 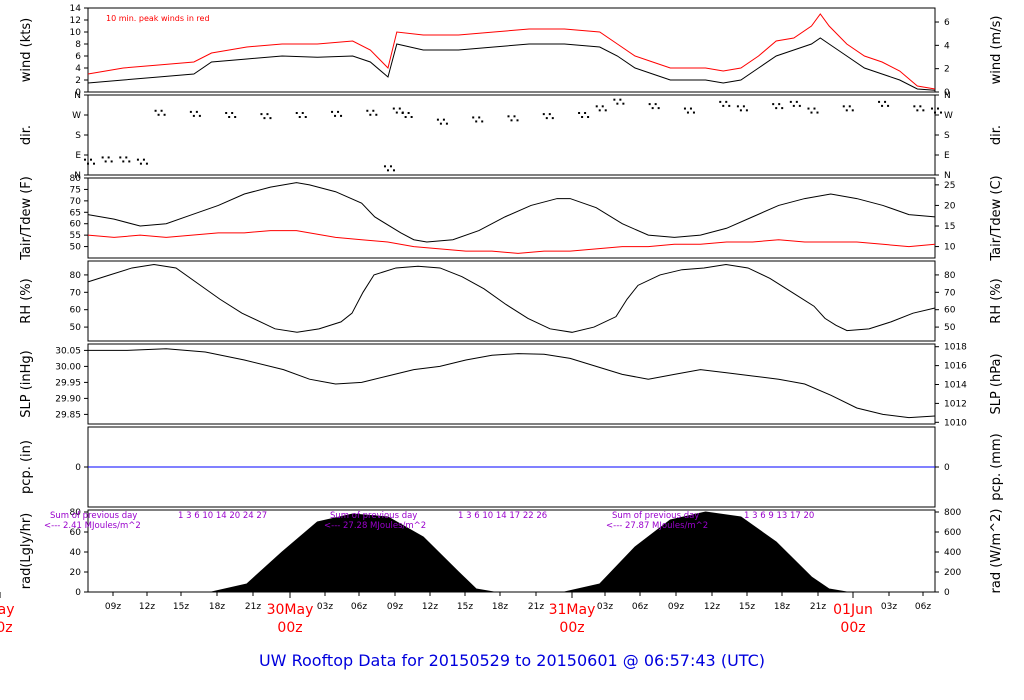 I want to click on panel-frame-rh, so click(x=511, y=301).